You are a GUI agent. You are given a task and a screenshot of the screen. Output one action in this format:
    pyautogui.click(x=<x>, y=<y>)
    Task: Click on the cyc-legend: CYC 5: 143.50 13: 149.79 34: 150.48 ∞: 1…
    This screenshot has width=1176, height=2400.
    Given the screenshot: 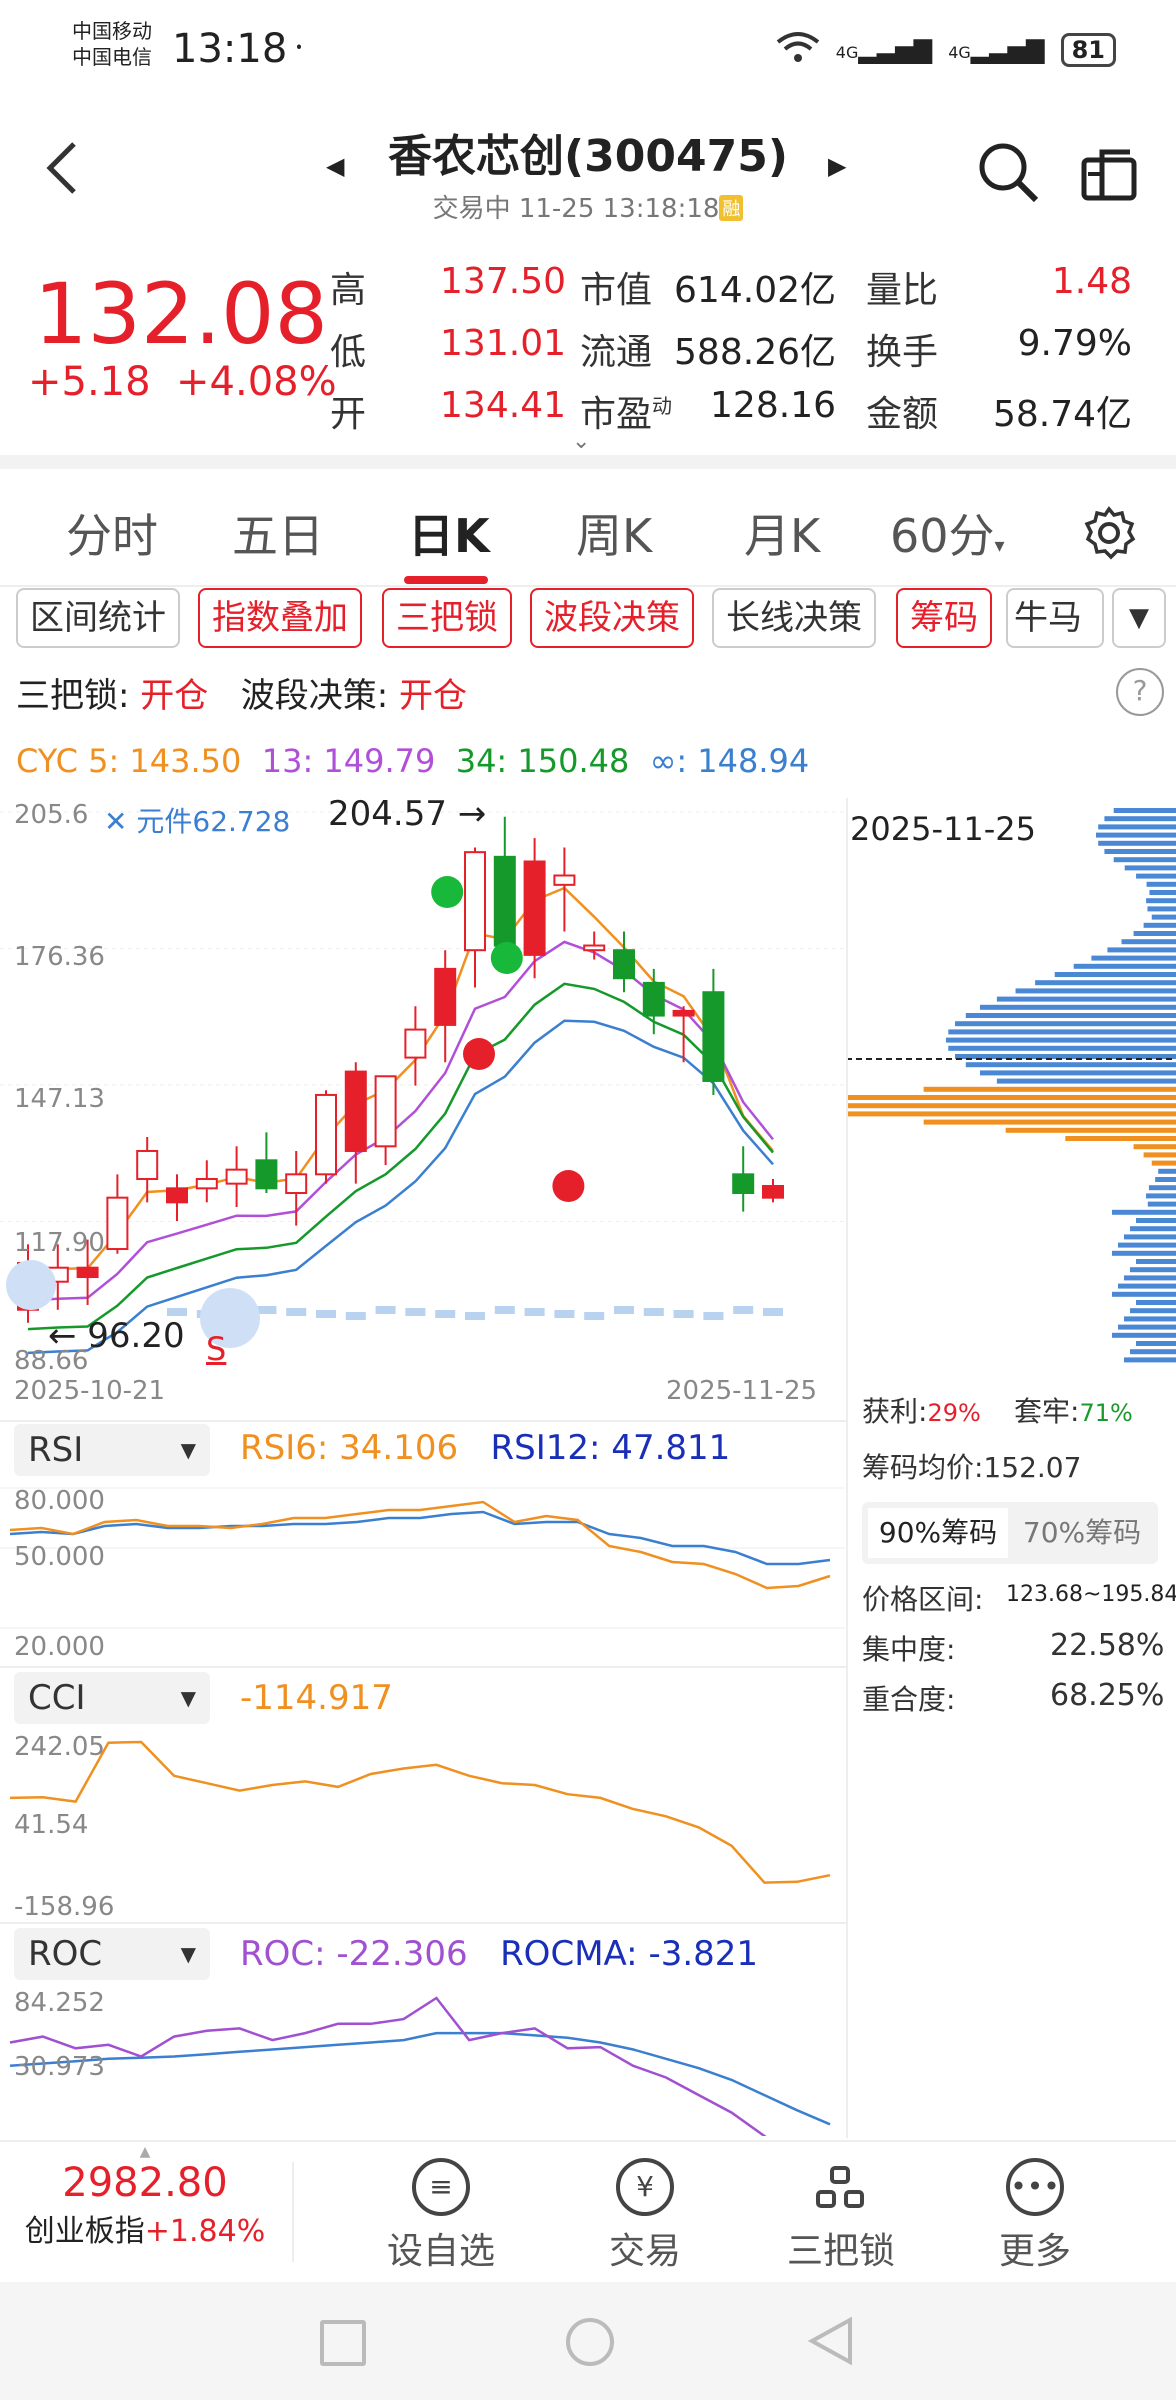 What is the action you would take?
    pyautogui.click(x=412, y=761)
    